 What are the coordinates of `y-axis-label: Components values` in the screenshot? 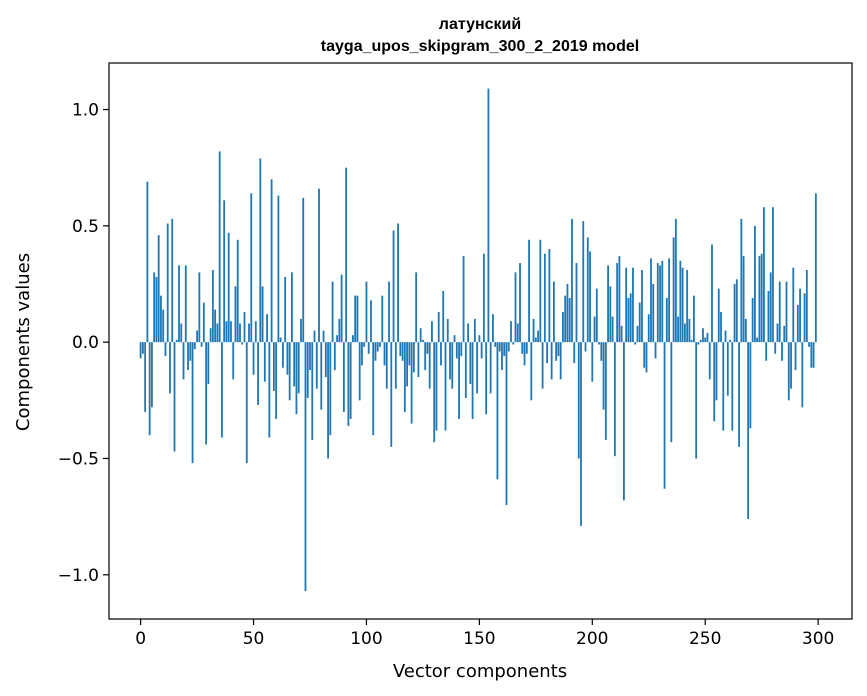 It's located at (23, 342).